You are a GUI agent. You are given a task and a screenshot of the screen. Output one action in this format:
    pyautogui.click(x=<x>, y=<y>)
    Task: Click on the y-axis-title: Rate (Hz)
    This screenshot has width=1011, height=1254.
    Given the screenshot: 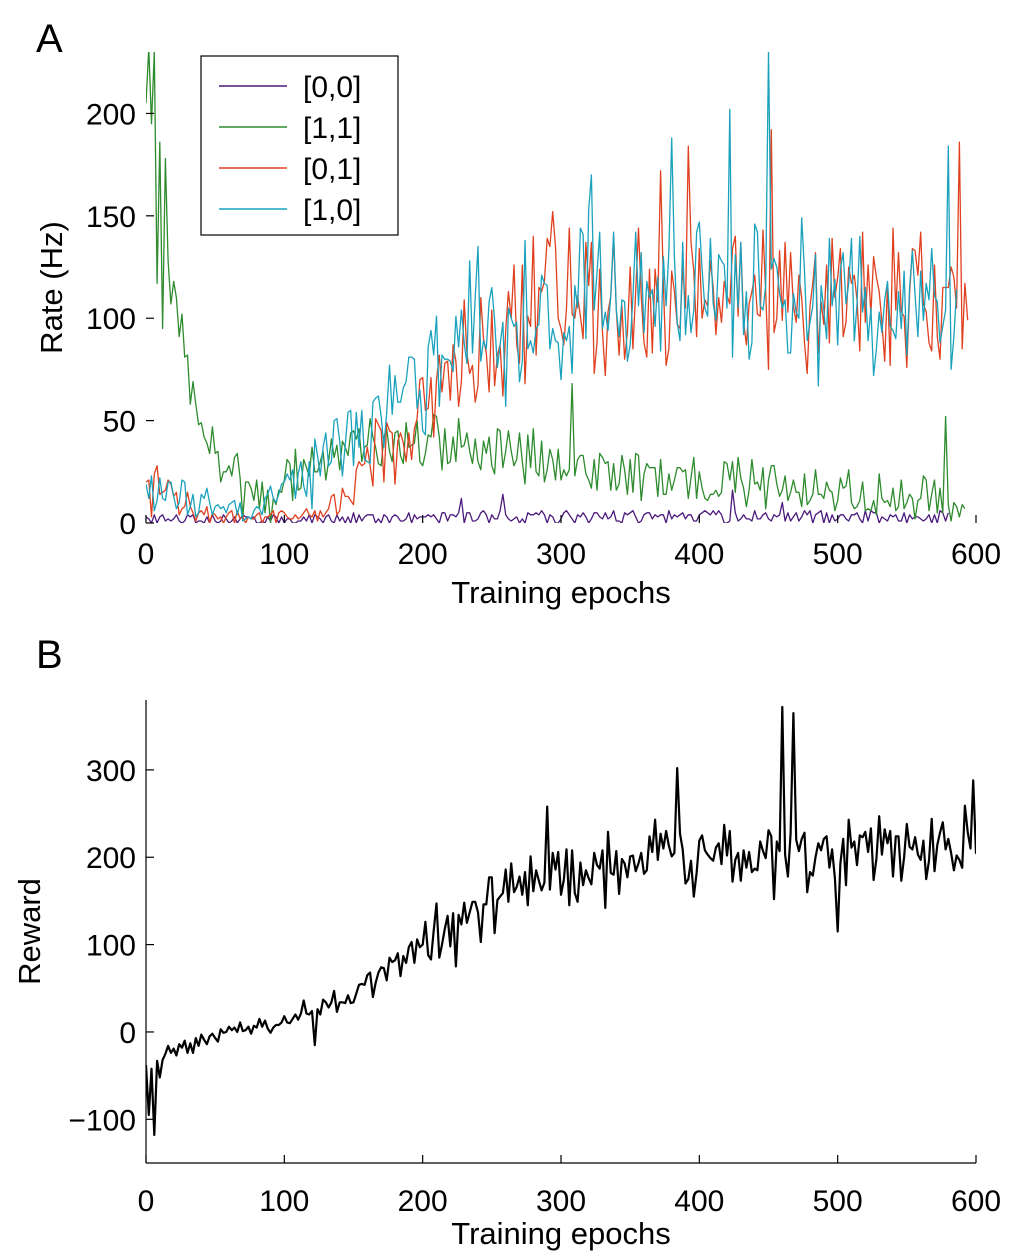 What is the action you would take?
    pyautogui.click(x=51, y=287)
    